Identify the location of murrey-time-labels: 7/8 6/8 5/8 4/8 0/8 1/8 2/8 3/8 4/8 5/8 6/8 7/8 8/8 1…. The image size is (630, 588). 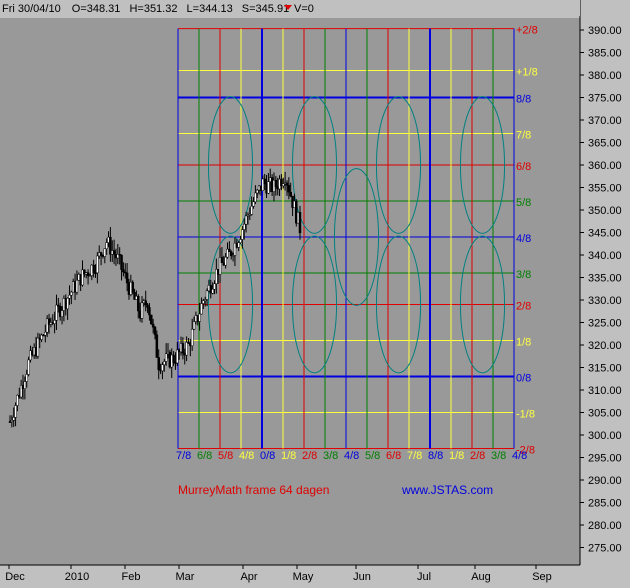
(351, 456).